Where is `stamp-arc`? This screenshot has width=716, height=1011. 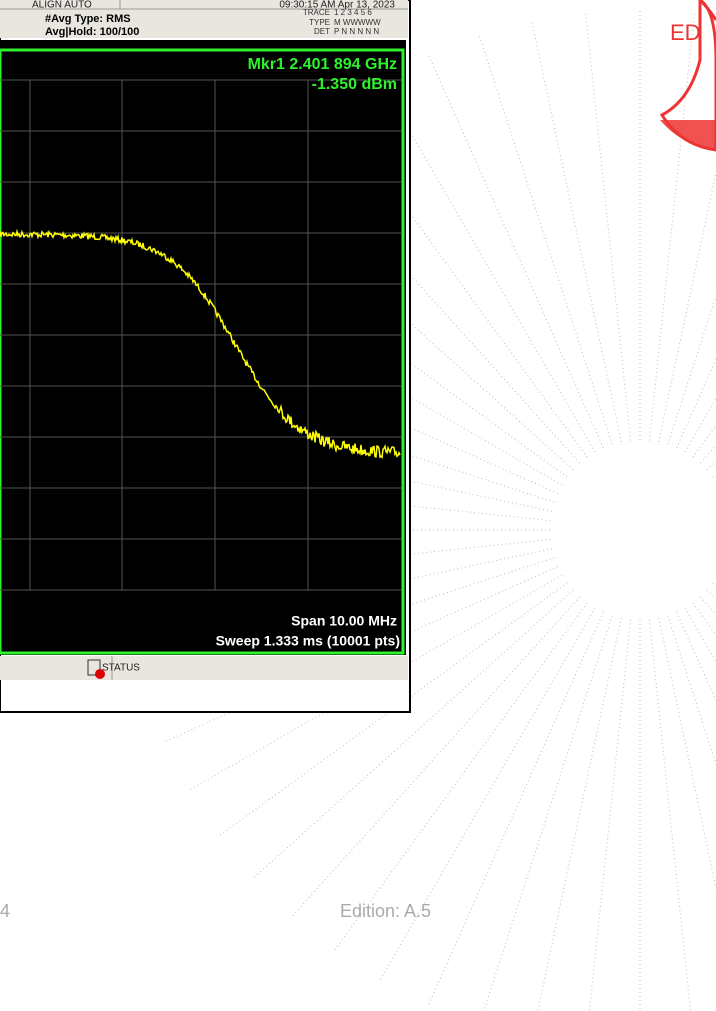 stamp-arc is located at coordinates (688, 135).